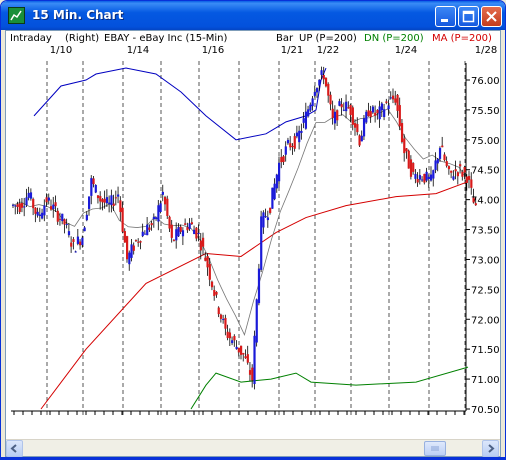  I want to click on chart-app-icon, so click(16, 15).